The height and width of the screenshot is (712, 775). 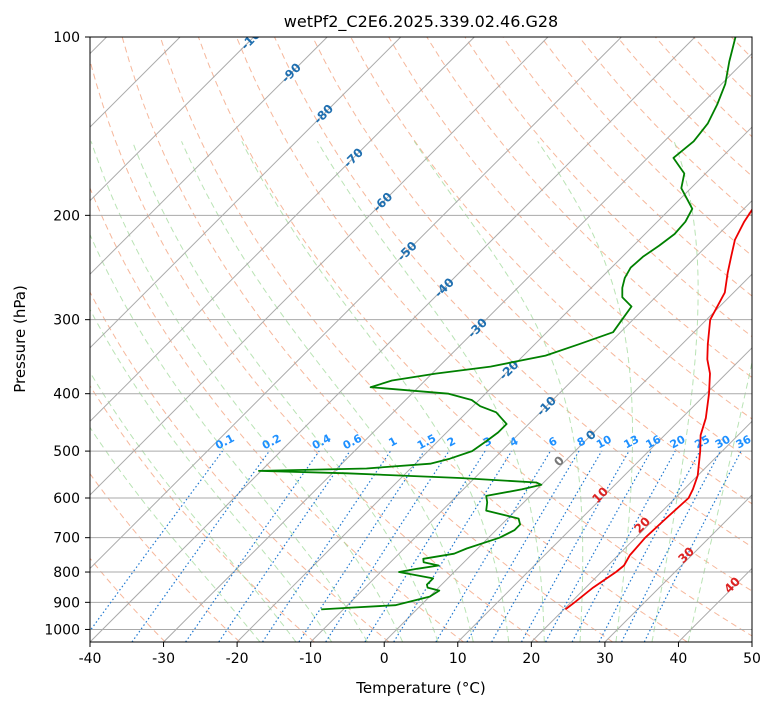 What do you see at coordinates (384, 659) in the screenshot?
I see `x-tick-label: 0` at bounding box center [384, 659].